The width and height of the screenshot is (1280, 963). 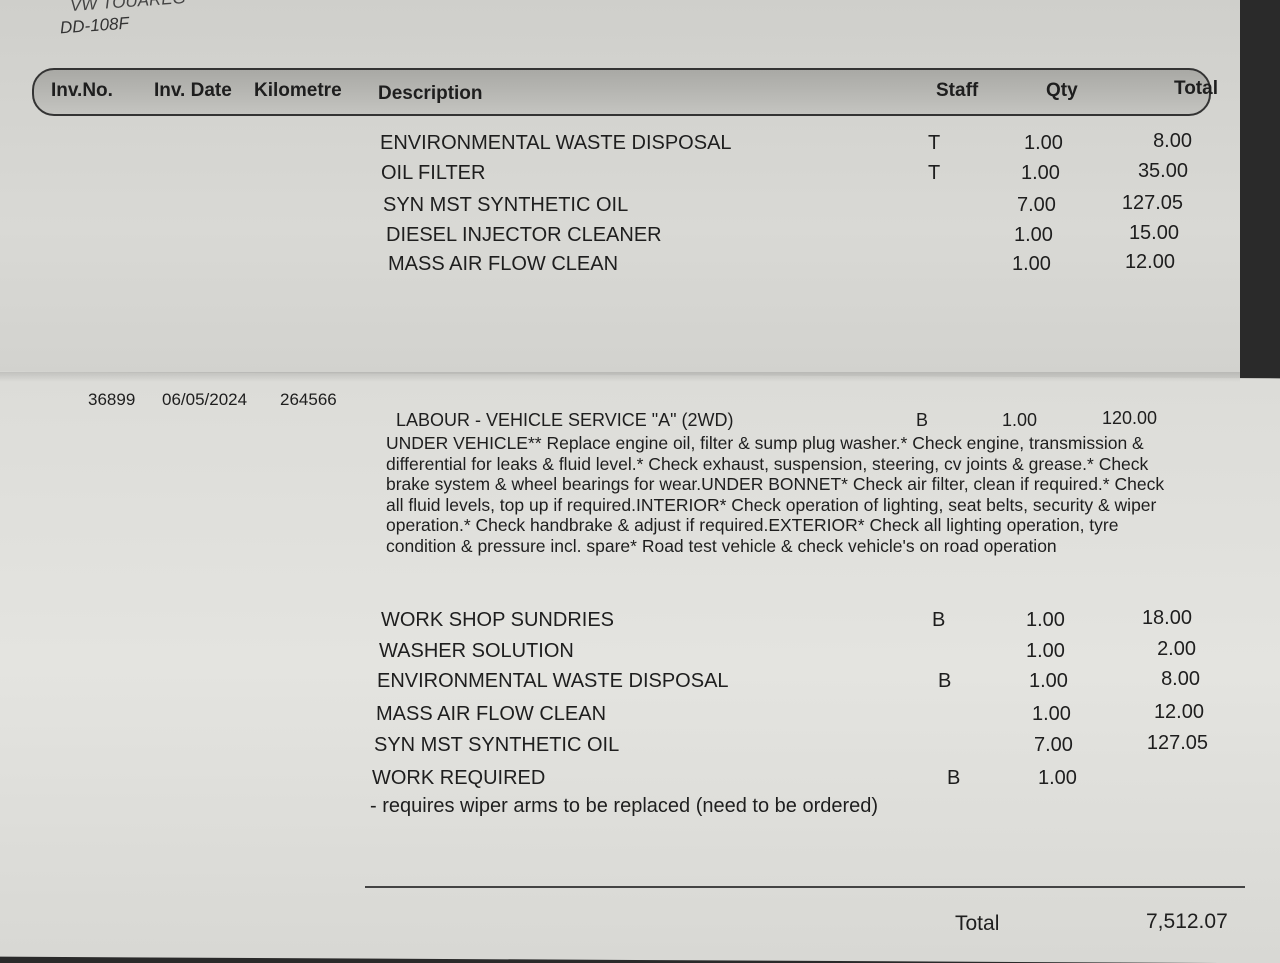 What do you see at coordinates (433, 173) in the screenshot?
I see `item-description: OIL FILTER` at bounding box center [433, 173].